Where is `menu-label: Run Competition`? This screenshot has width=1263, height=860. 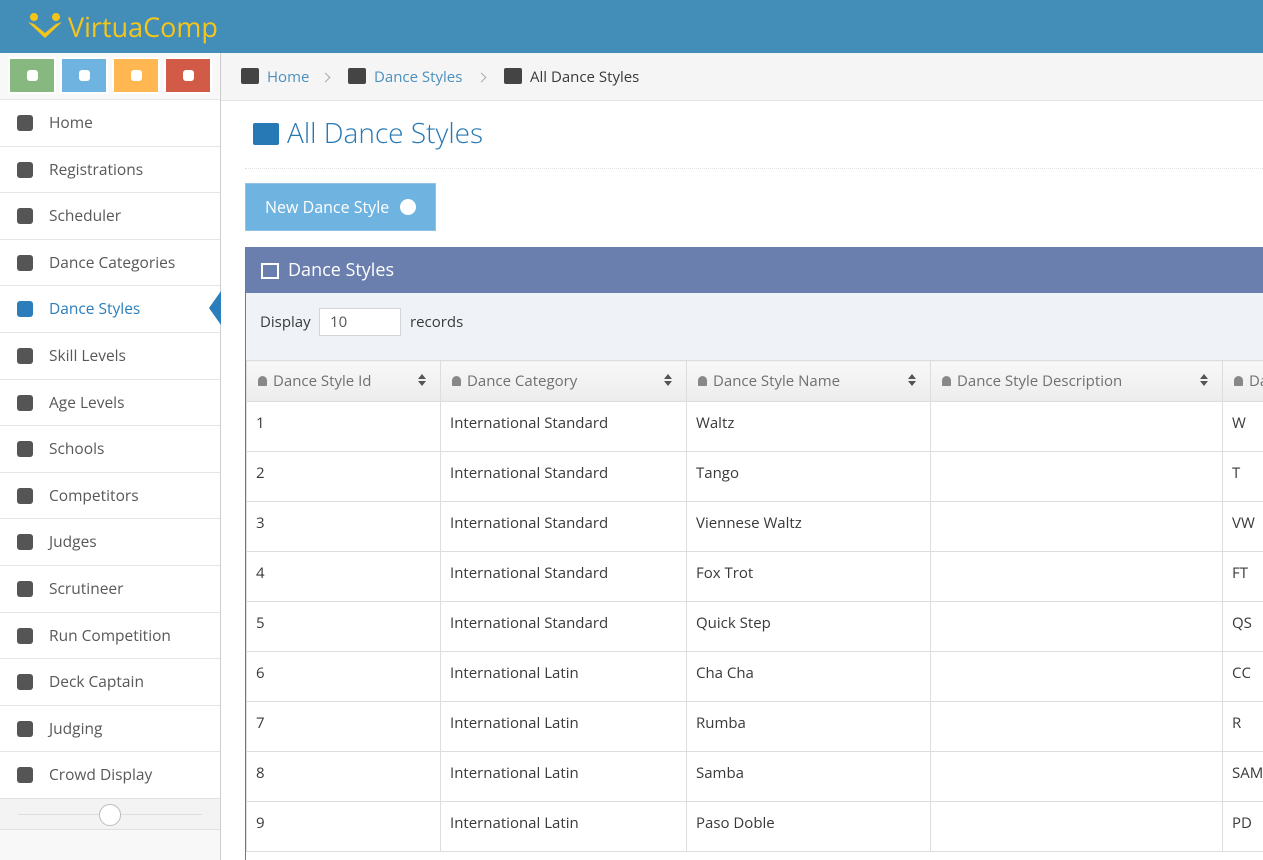
menu-label: Run Competition is located at coordinates (110, 635).